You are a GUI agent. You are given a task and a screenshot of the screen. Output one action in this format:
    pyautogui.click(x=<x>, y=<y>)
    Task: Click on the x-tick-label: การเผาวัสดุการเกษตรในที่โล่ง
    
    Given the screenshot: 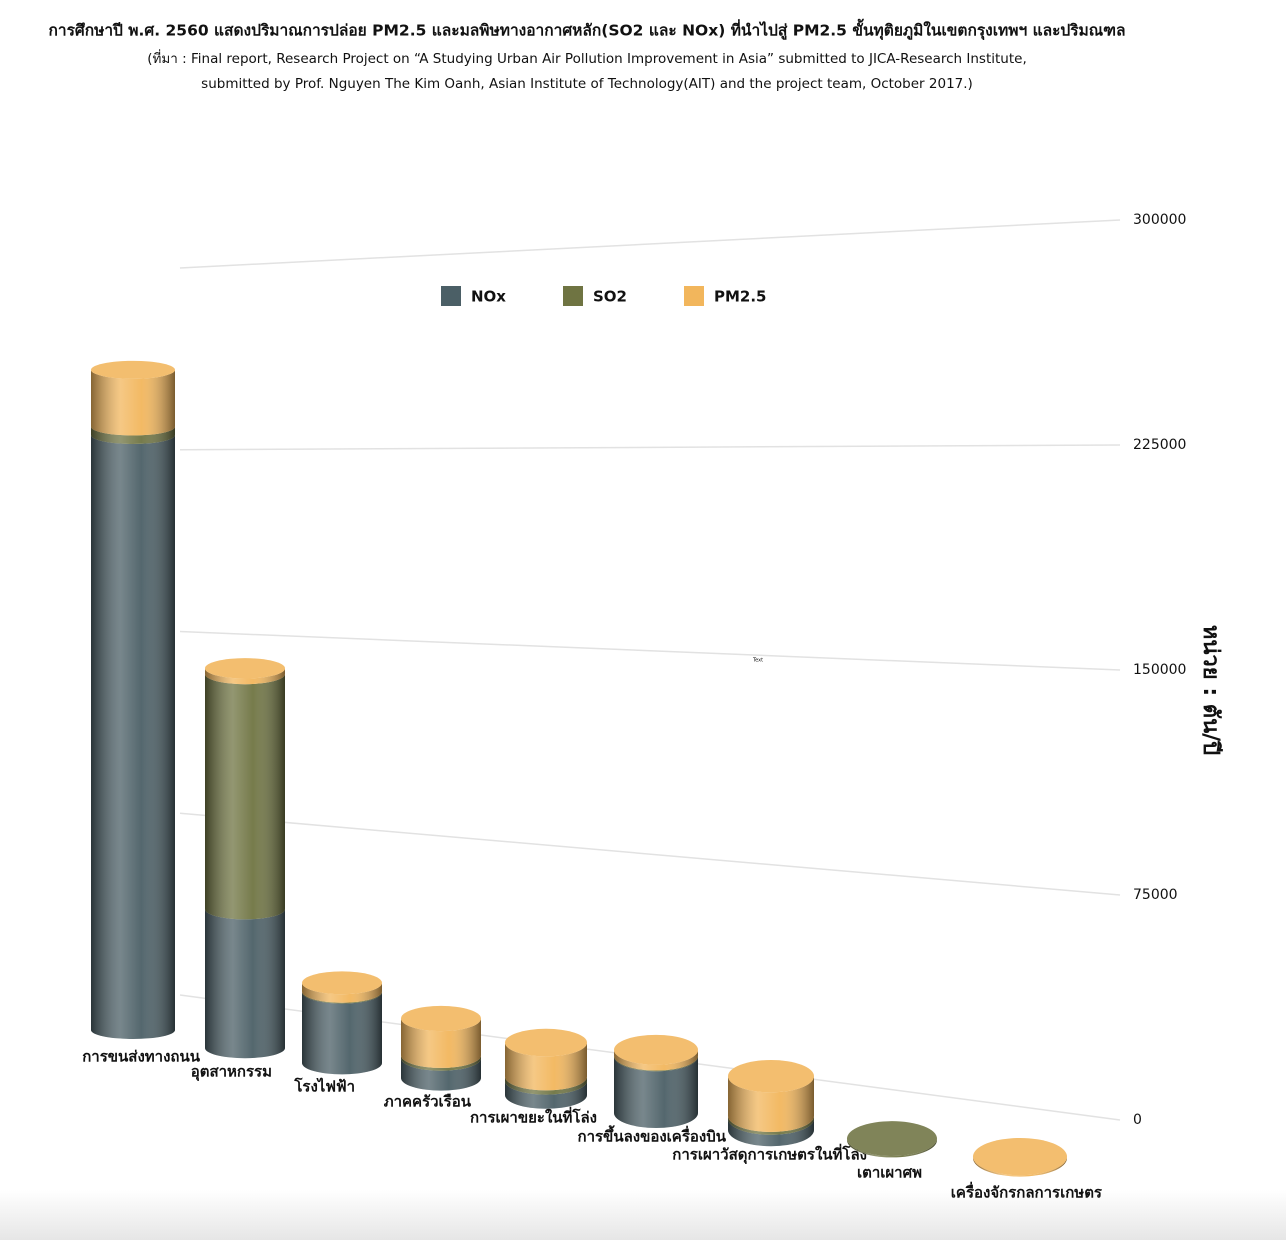 What is the action you would take?
    pyautogui.click(x=769, y=1154)
    